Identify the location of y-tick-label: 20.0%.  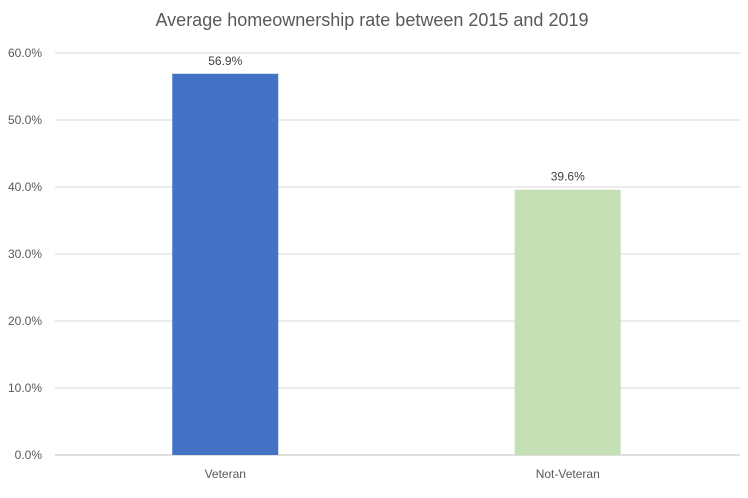
(25, 321).